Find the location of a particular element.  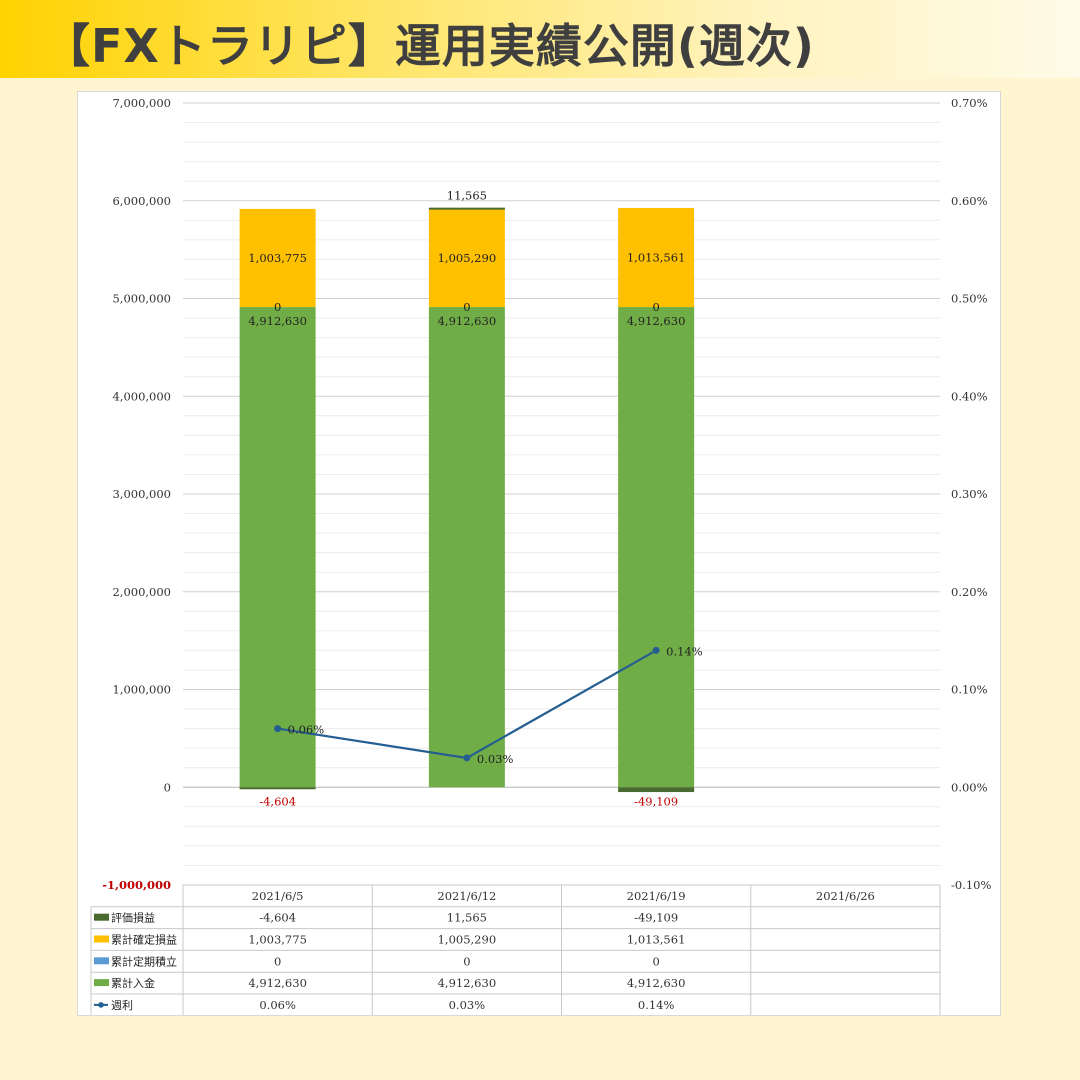

y2-axis-tick-label: 0.60% is located at coordinates (969, 201).